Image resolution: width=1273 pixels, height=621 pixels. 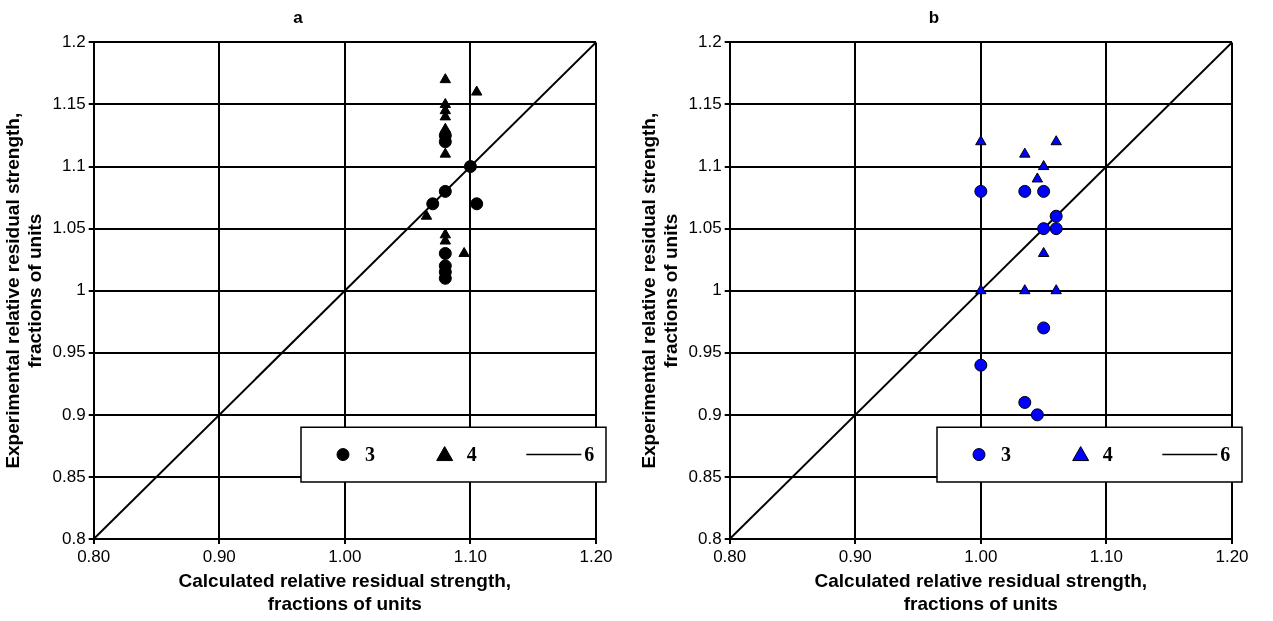 I want to click on chart-title: a, so click(x=298, y=17).